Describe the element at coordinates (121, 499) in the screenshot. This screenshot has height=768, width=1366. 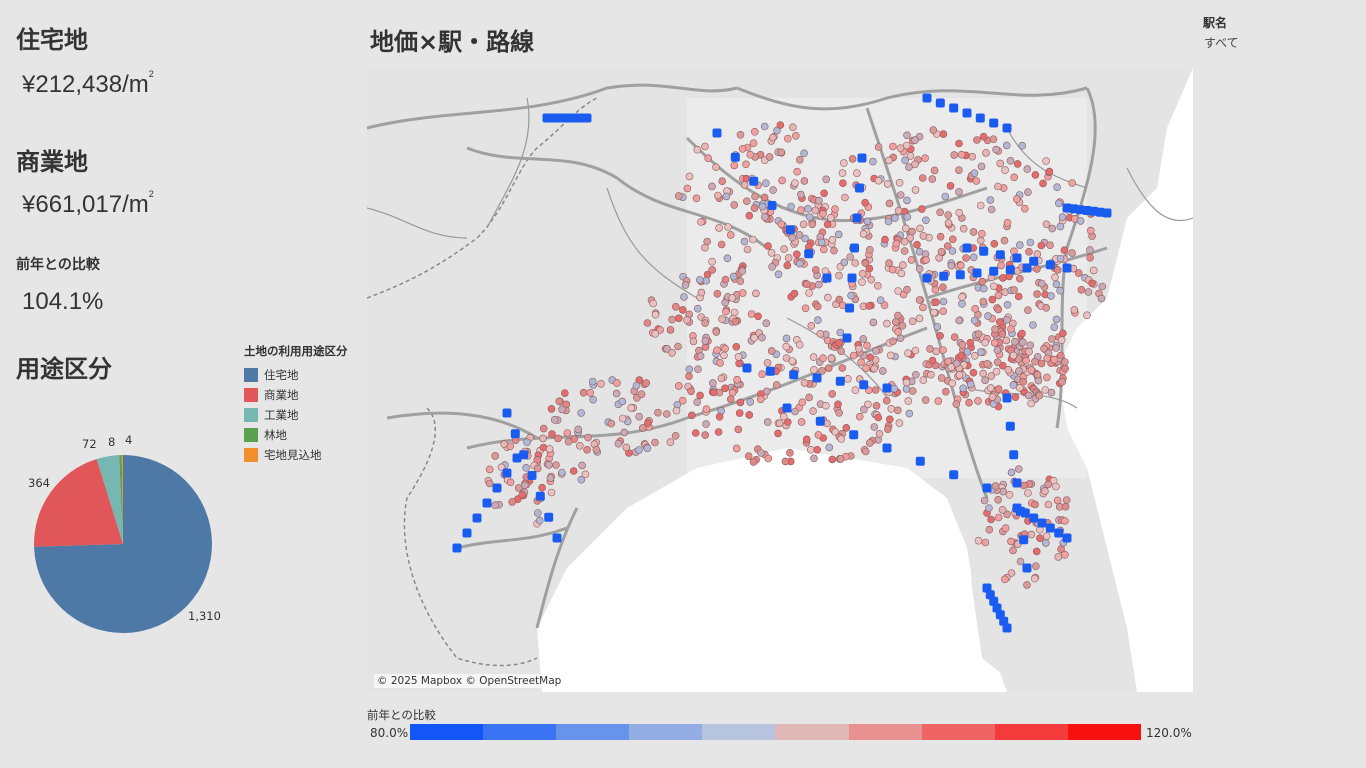
I see `pie-slice` at that location.